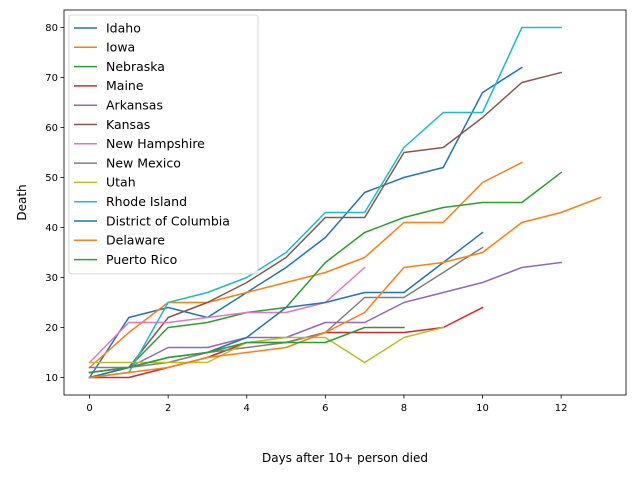 The height and width of the screenshot is (480, 640). Describe the element at coordinates (51, 128) in the screenshot. I see `y-tick-label: 60` at that location.